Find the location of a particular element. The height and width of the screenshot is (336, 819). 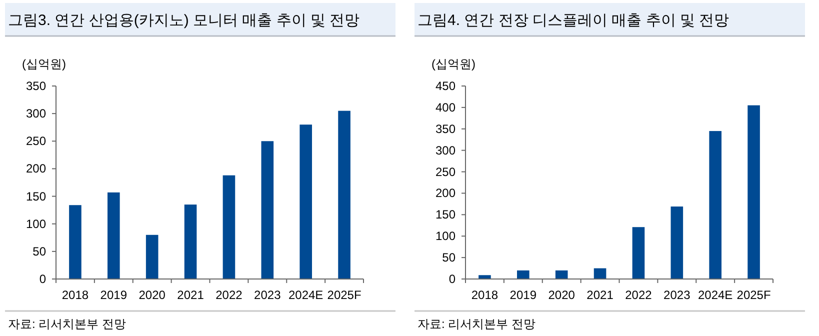

chart-title: 그림3. 연간 산업용(카지노) 모니터 매출 추이 및 전망 is located at coordinates (184, 20).